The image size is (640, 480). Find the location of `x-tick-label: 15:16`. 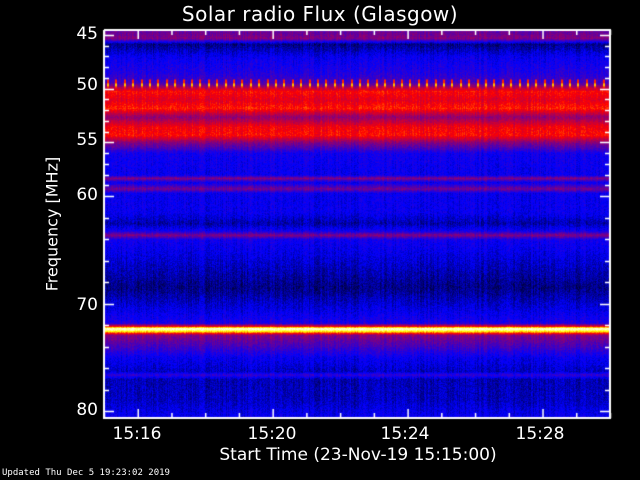

x-tick-label: 15:16 is located at coordinates (137, 434).